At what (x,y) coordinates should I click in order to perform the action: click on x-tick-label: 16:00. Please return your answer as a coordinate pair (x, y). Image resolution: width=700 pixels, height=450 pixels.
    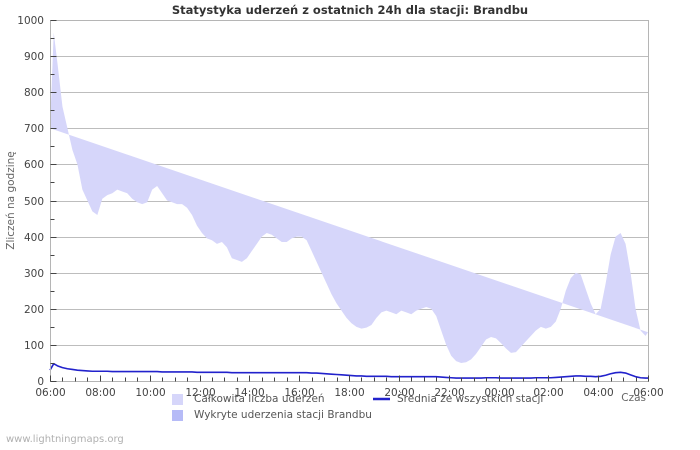
    Looking at the image, I should click on (299, 393).